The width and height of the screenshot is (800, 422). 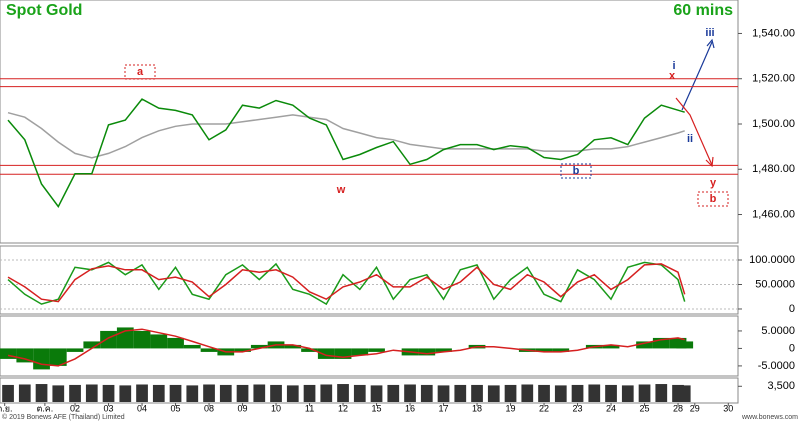 What do you see at coordinates (792, 348) in the screenshot?
I see `y-tick-label: 0` at bounding box center [792, 348].